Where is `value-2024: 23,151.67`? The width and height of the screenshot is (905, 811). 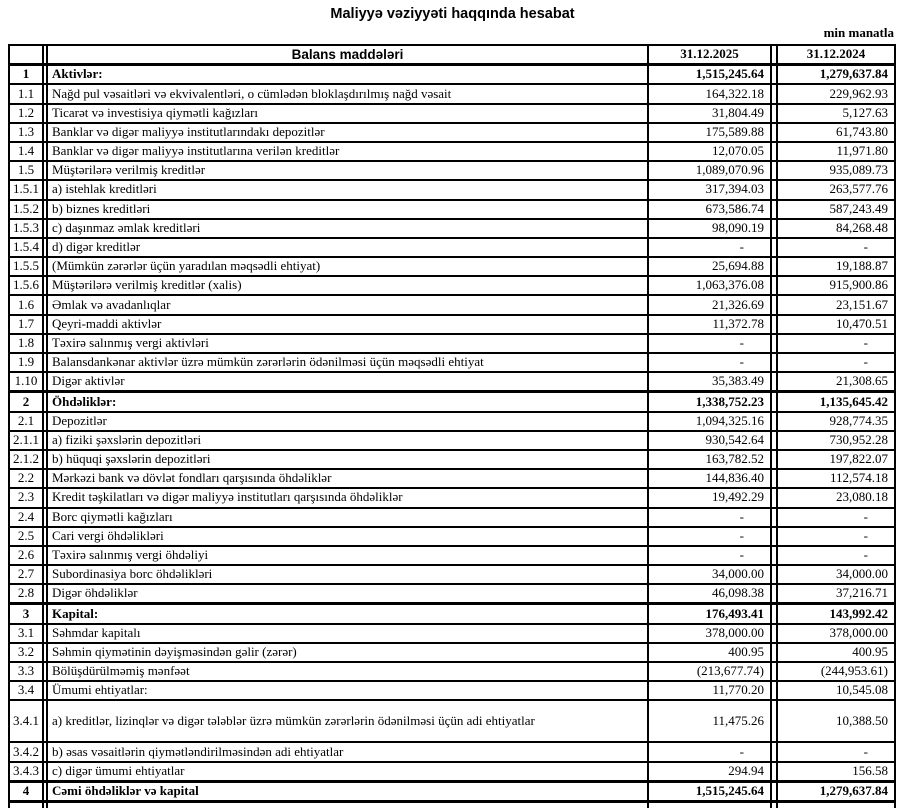 value-2024: 23,151.67 is located at coordinates (836, 305).